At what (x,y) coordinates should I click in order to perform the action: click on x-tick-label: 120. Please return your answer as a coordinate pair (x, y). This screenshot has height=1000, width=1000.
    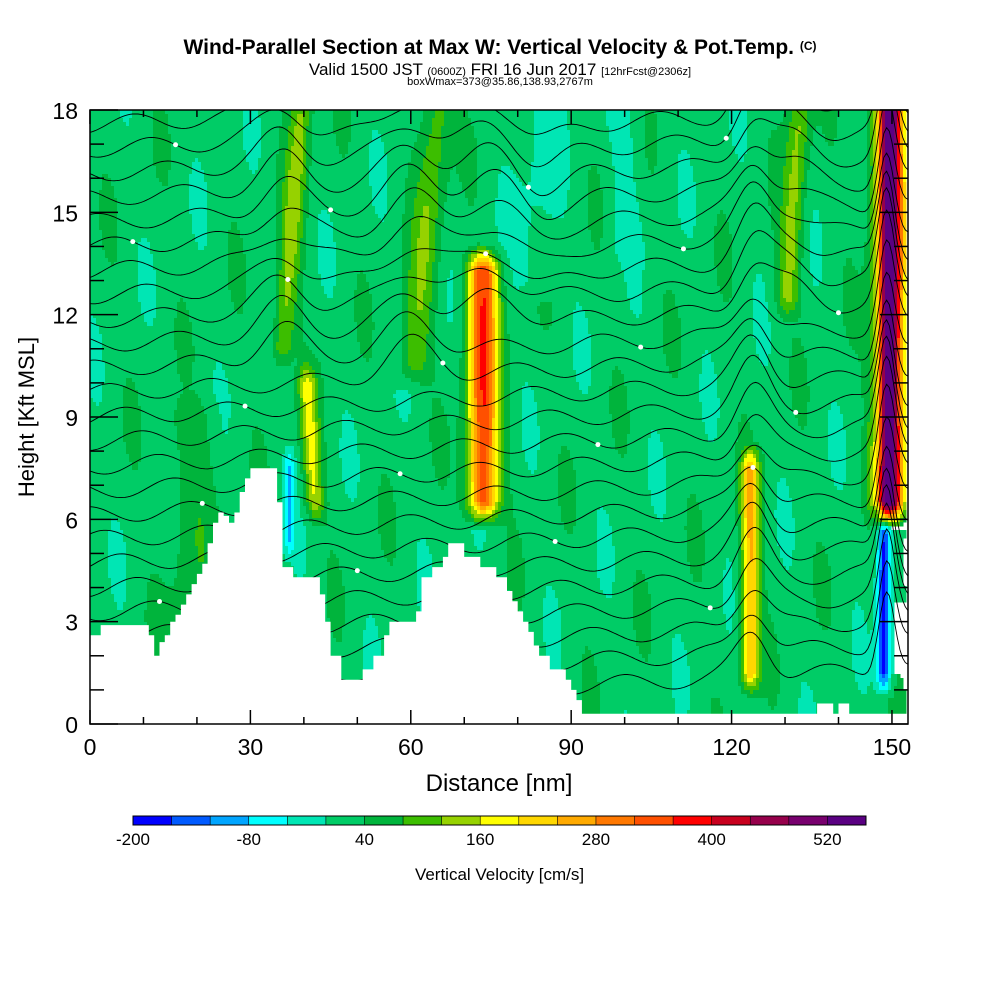
    Looking at the image, I should click on (731, 747).